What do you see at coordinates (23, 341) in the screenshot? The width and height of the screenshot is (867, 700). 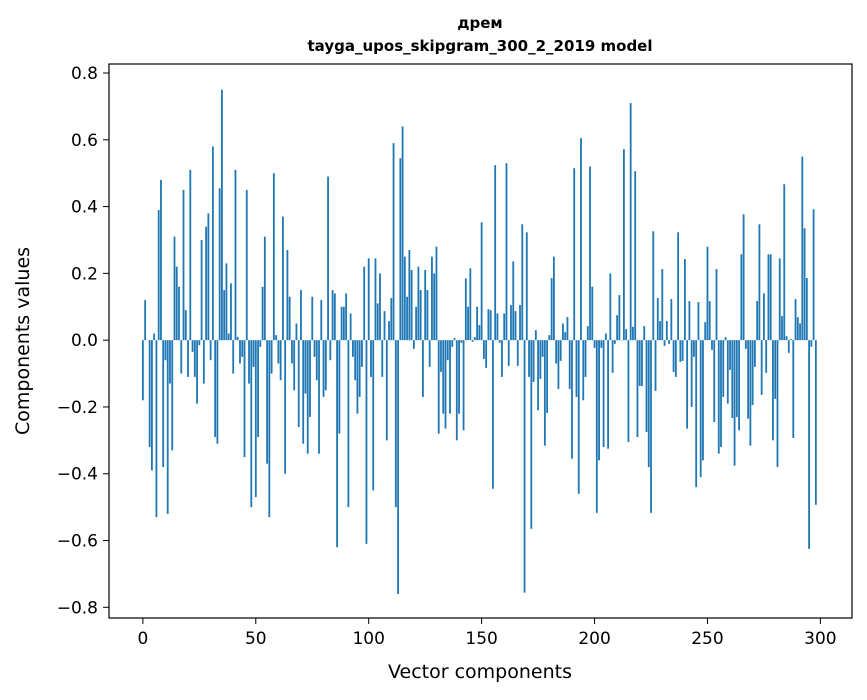 I see `y-axis-label: Components values` at bounding box center [23, 341].